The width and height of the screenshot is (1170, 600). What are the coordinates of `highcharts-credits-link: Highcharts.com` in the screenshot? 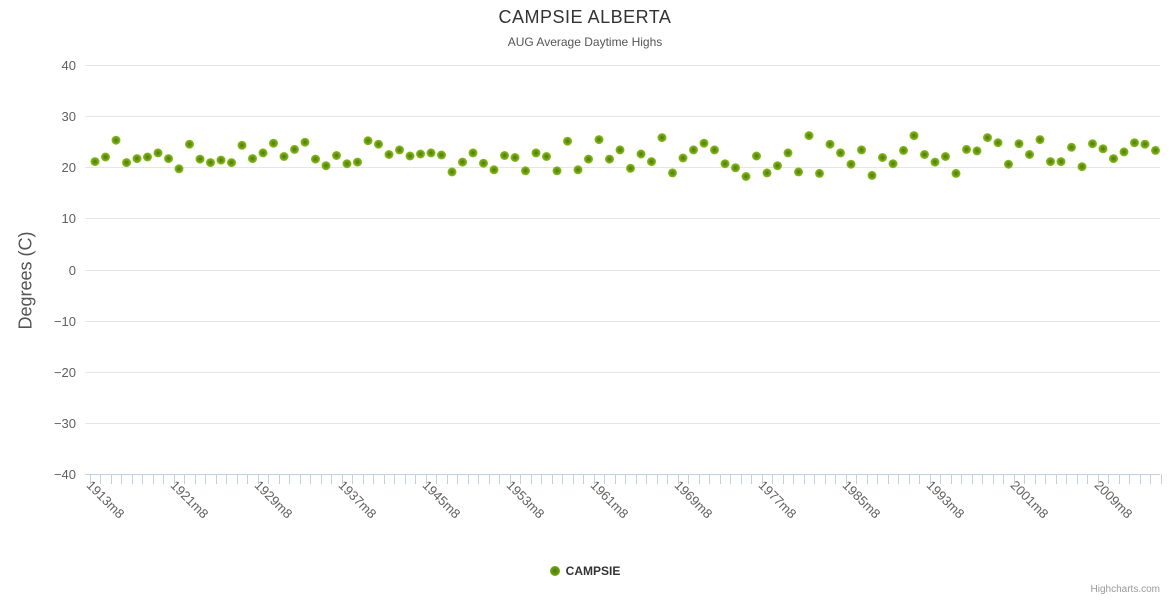 It's located at (1125, 589).